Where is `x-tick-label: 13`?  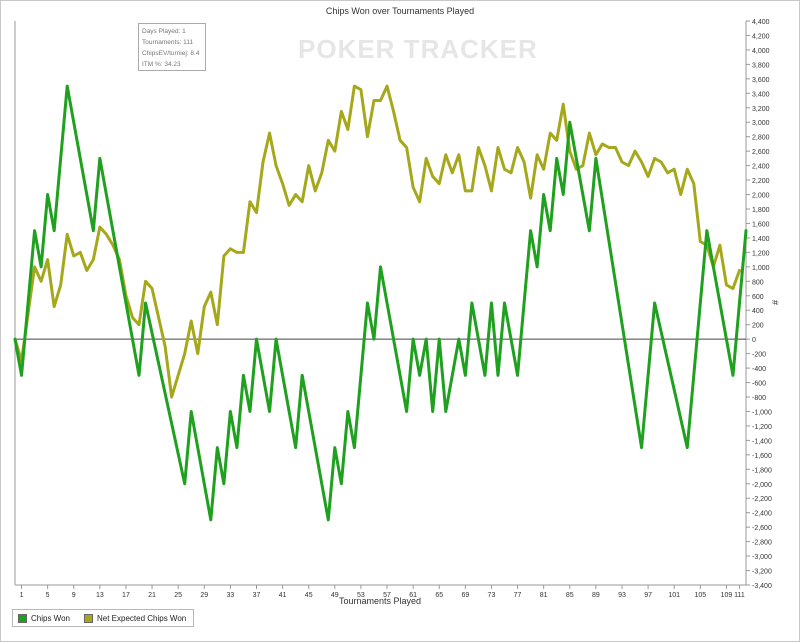 x-tick-label: 13 is located at coordinates (100, 595).